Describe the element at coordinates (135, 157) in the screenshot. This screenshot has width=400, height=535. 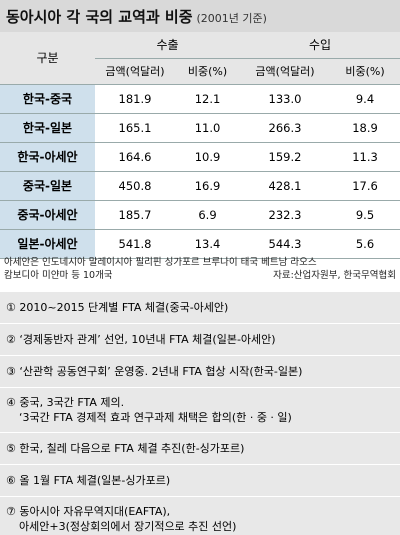
I see `cell: 164.6` at that location.